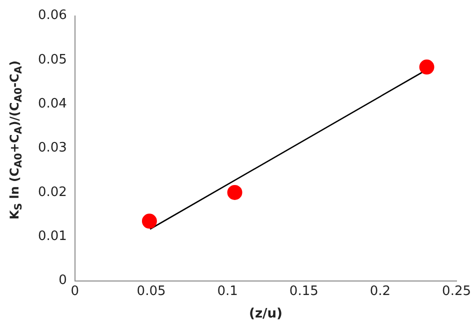 The image size is (474, 326). Describe the element at coordinates (52, 192) in the screenshot. I see `y-tick-label: 0.02` at that location.